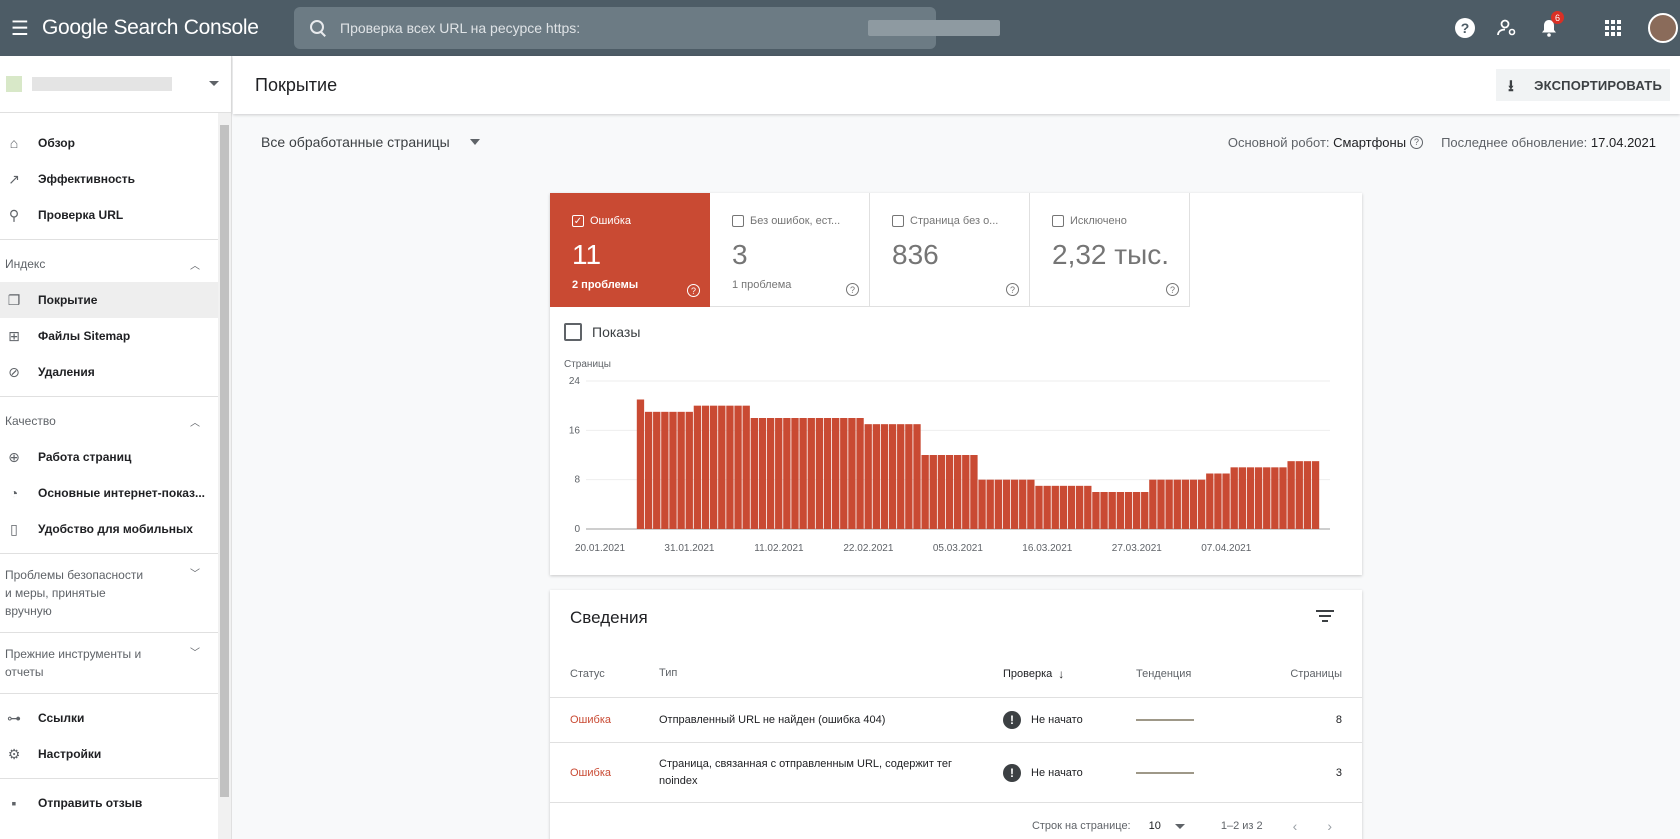 The image size is (1680, 839). I want to click on app-logo: Google Search Console, so click(150, 27).